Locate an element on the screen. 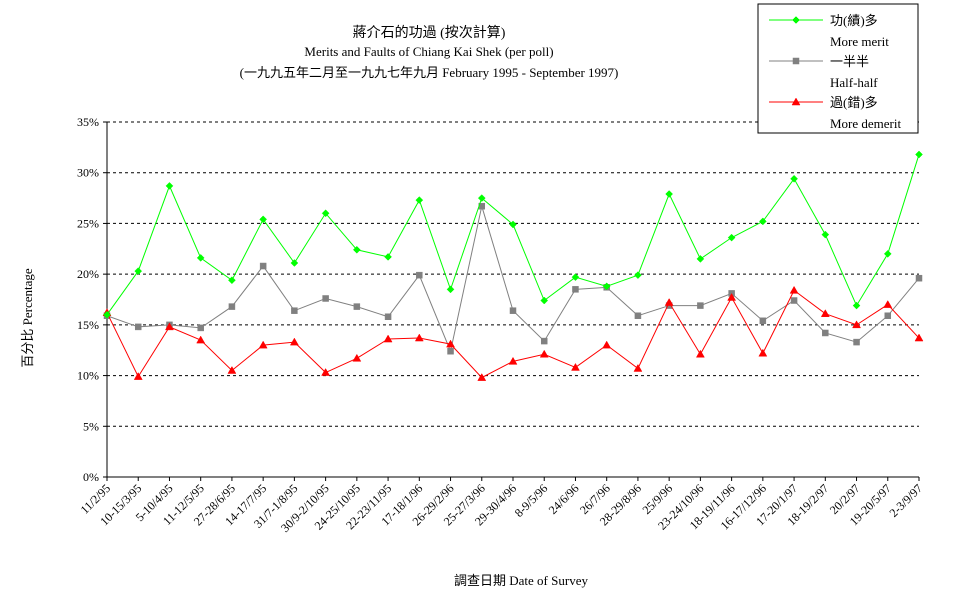 This screenshot has width=977, height=605. y-tick-label: 5% is located at coordinates (91, 426).